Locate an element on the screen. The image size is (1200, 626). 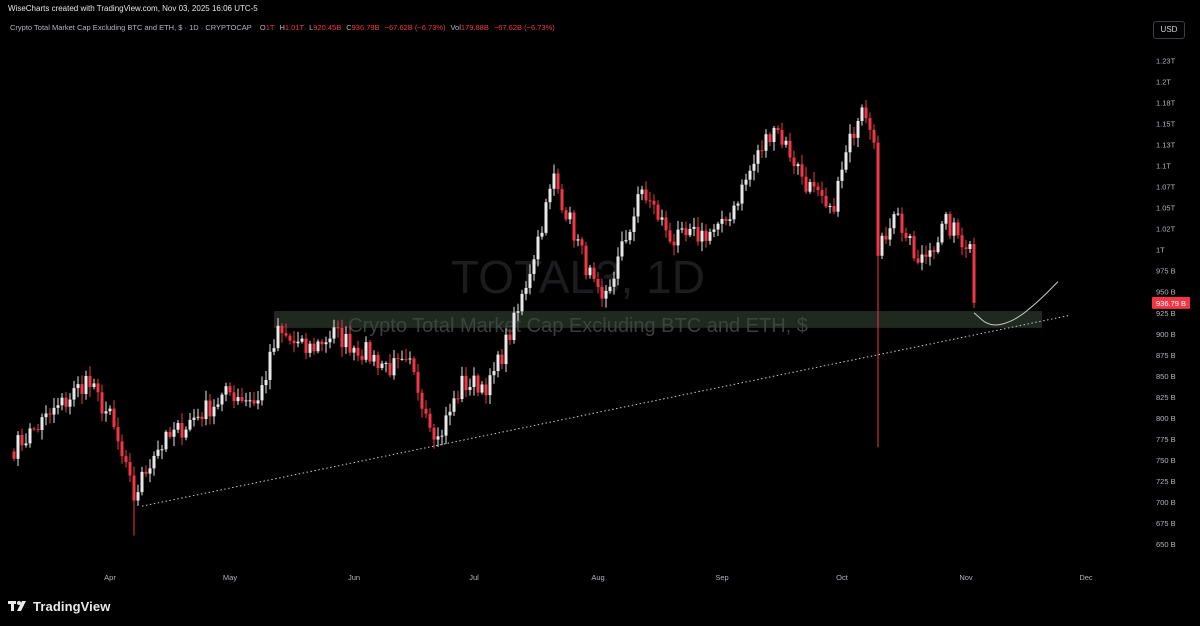
projection-curve is located at coordinates (1016, 303).